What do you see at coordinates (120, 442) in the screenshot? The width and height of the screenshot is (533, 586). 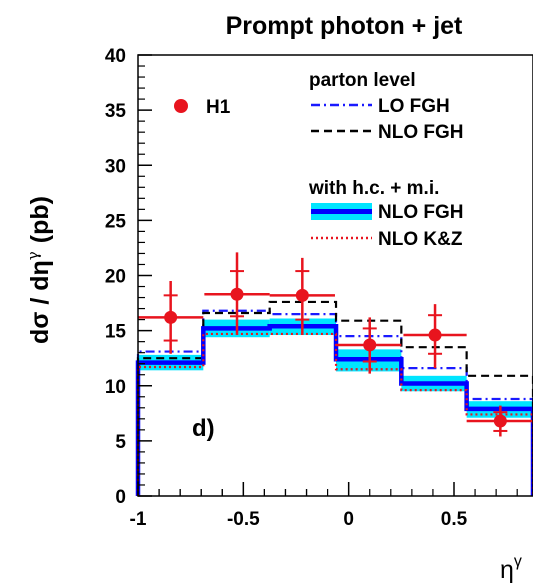 I see `y-tick-label: 5` at bounding box center [120, 442].